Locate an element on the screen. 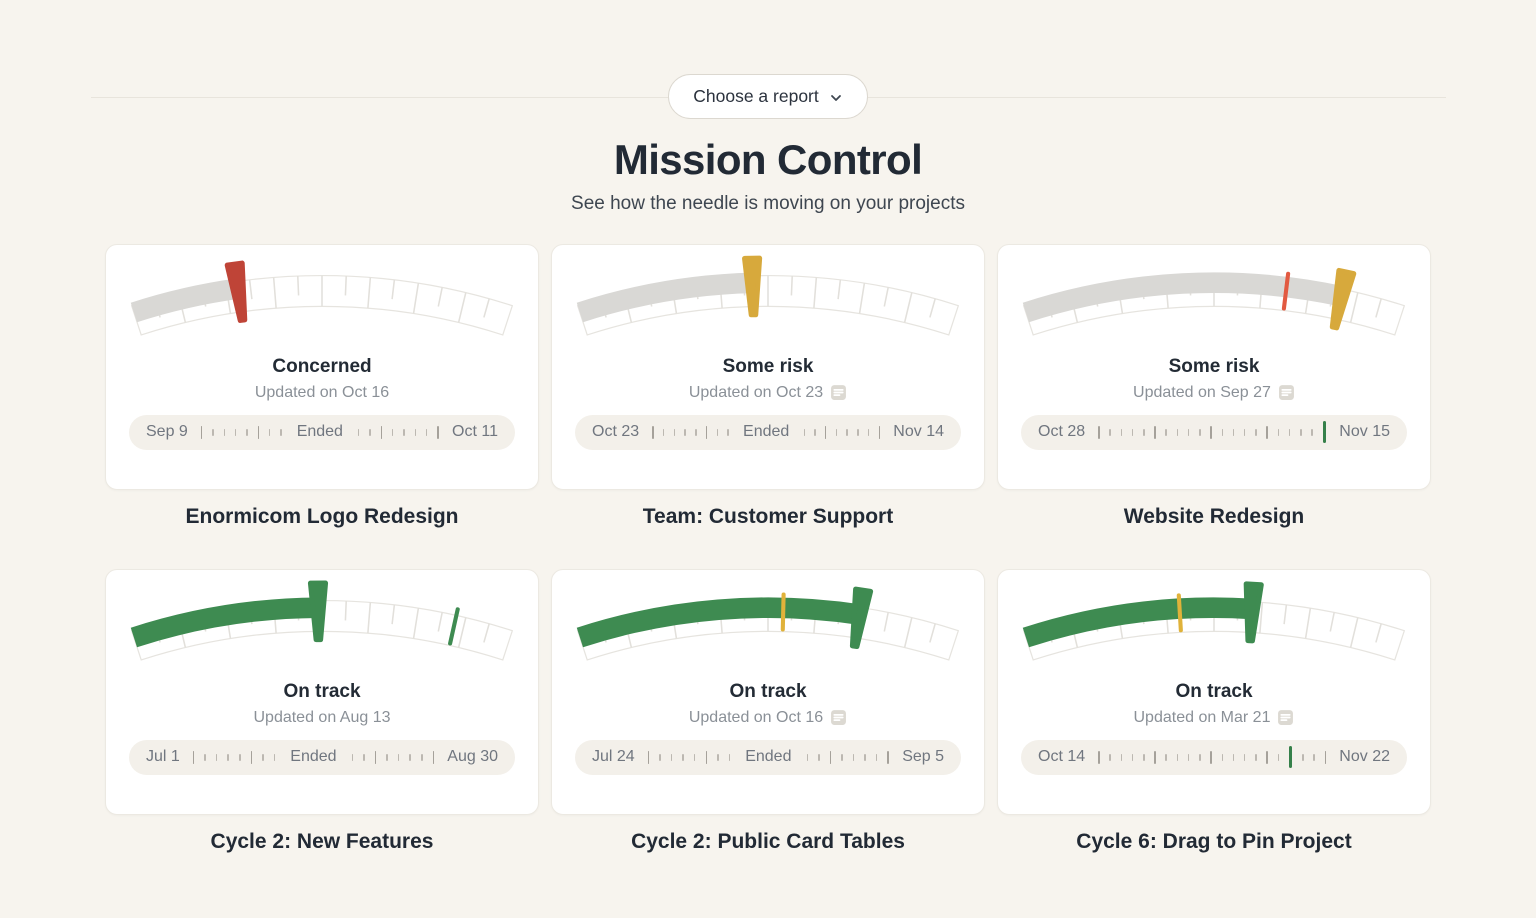  updated-text: Updated on Oct 23 is located at coordinates (756, 392).